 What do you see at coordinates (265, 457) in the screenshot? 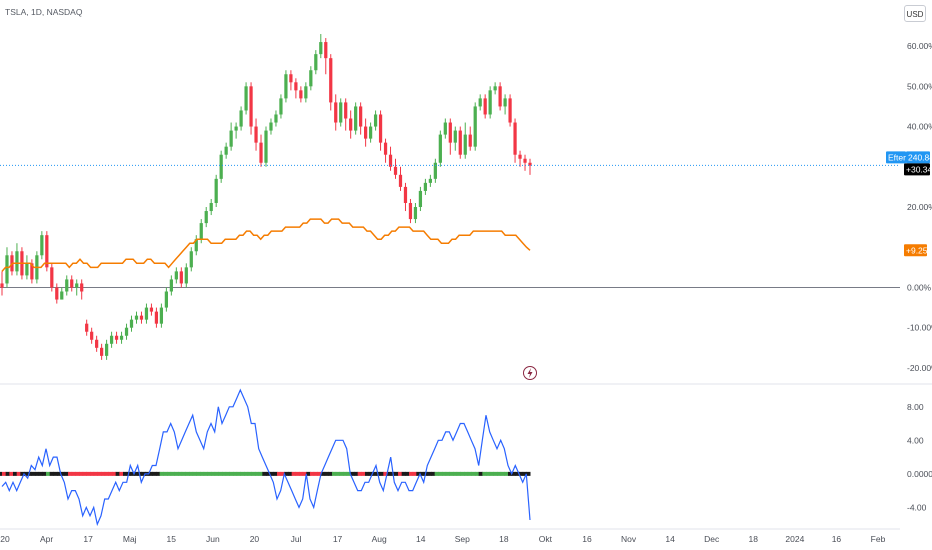
I see `oscillator-pane` at bounding box center [265, 457].